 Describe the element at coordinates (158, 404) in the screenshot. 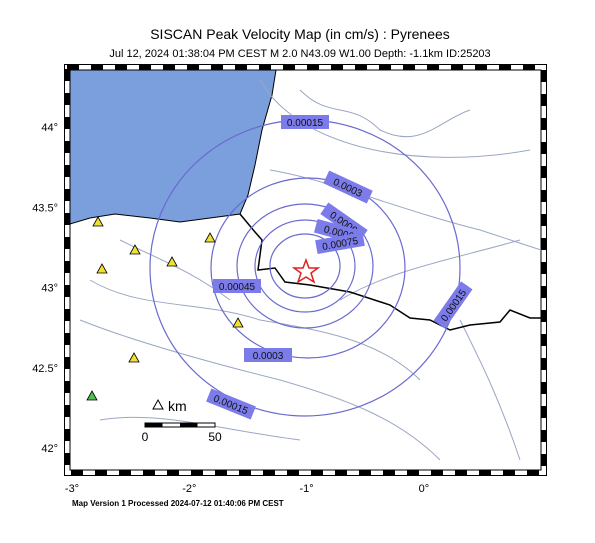

I see `scale-icon` at that location.